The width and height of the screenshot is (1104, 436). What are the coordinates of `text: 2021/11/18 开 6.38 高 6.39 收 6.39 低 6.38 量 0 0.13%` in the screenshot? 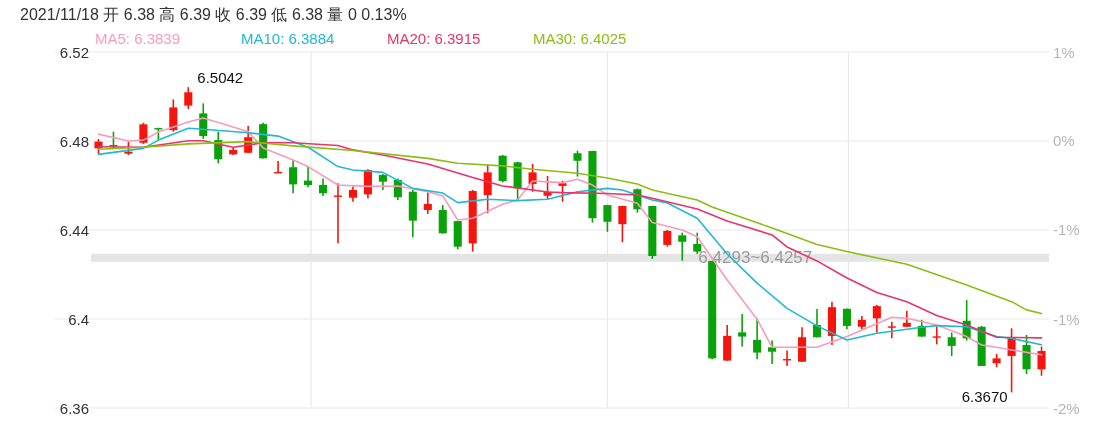 It's located at (213, 14).